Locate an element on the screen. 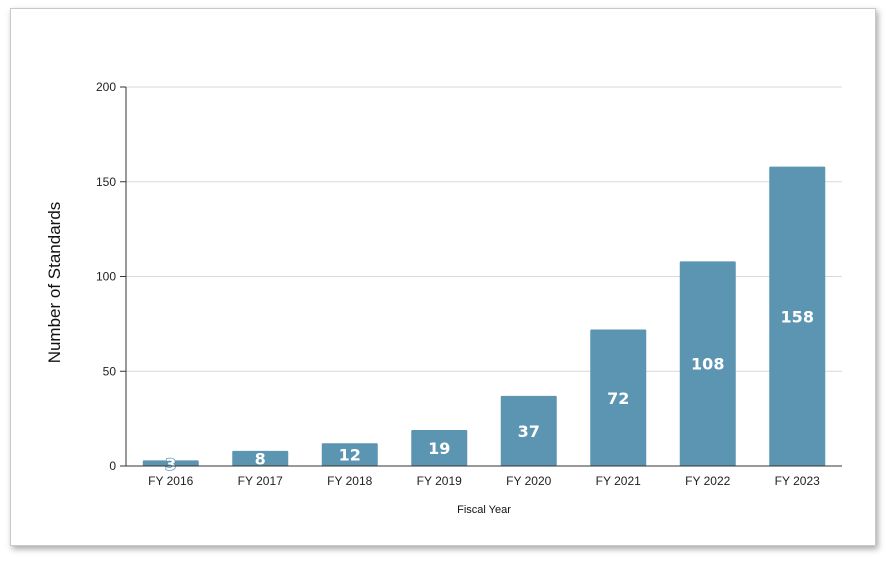 This screenshot has width=887, height=562. x-tick-label: FY 2018 is located at coordinates (349, 481).